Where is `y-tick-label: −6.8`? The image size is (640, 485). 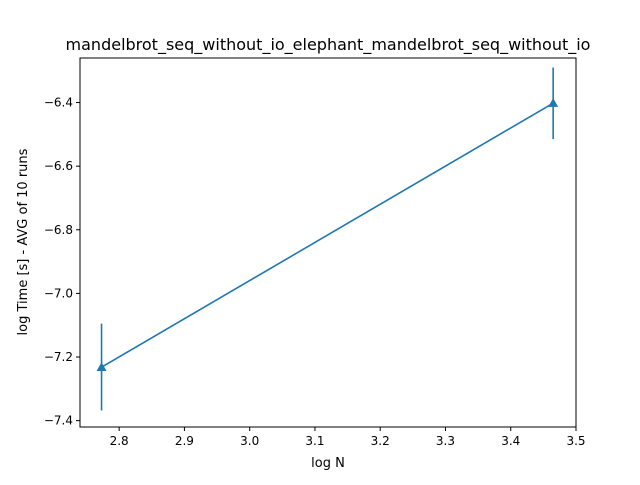 y-tick-label: −6.8 is located at coordinates (58, 230).